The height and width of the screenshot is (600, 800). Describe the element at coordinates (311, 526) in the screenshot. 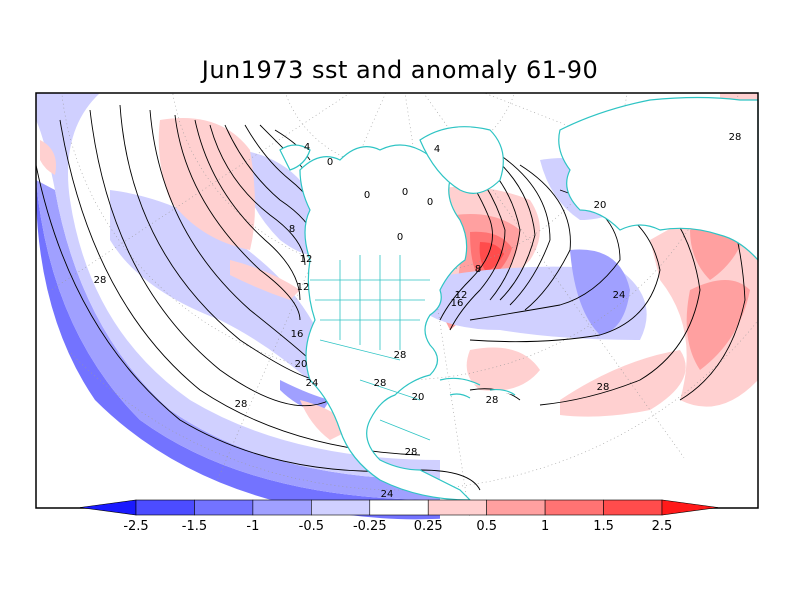

I see `colorbar-tick-label: -0.5` at that location.